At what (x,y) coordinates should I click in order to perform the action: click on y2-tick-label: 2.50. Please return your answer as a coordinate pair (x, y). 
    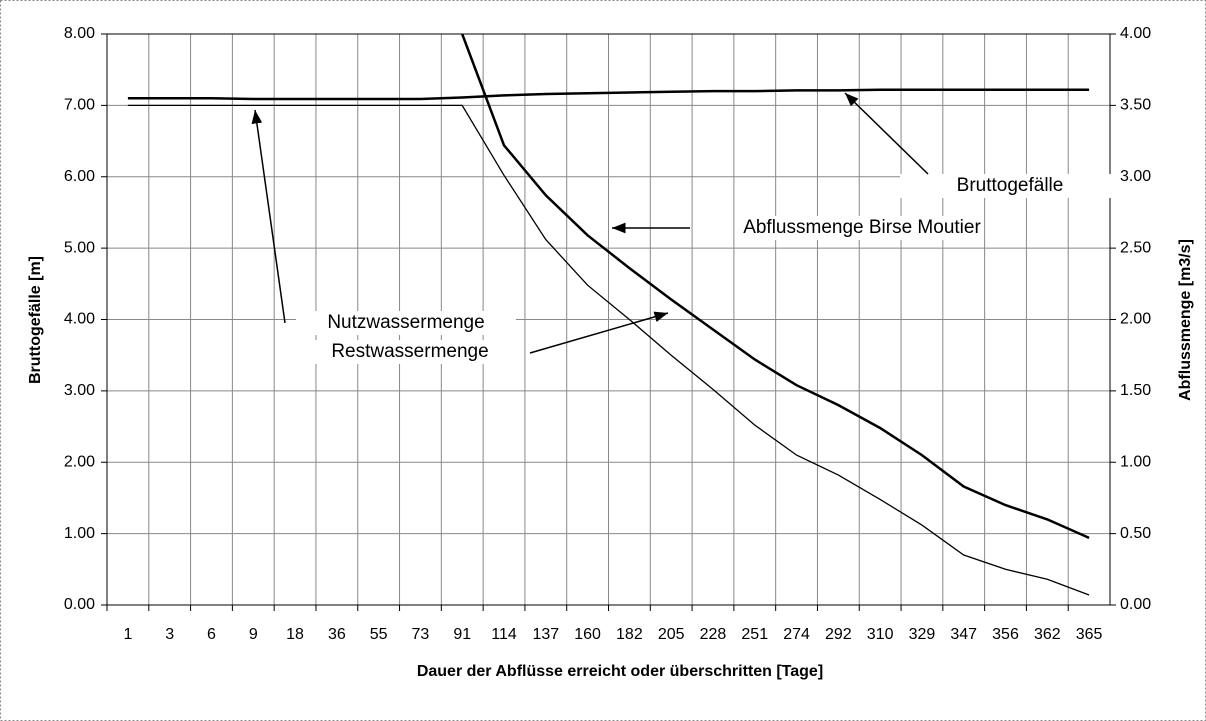
    Looking at the image, I should click on (1135, 247).